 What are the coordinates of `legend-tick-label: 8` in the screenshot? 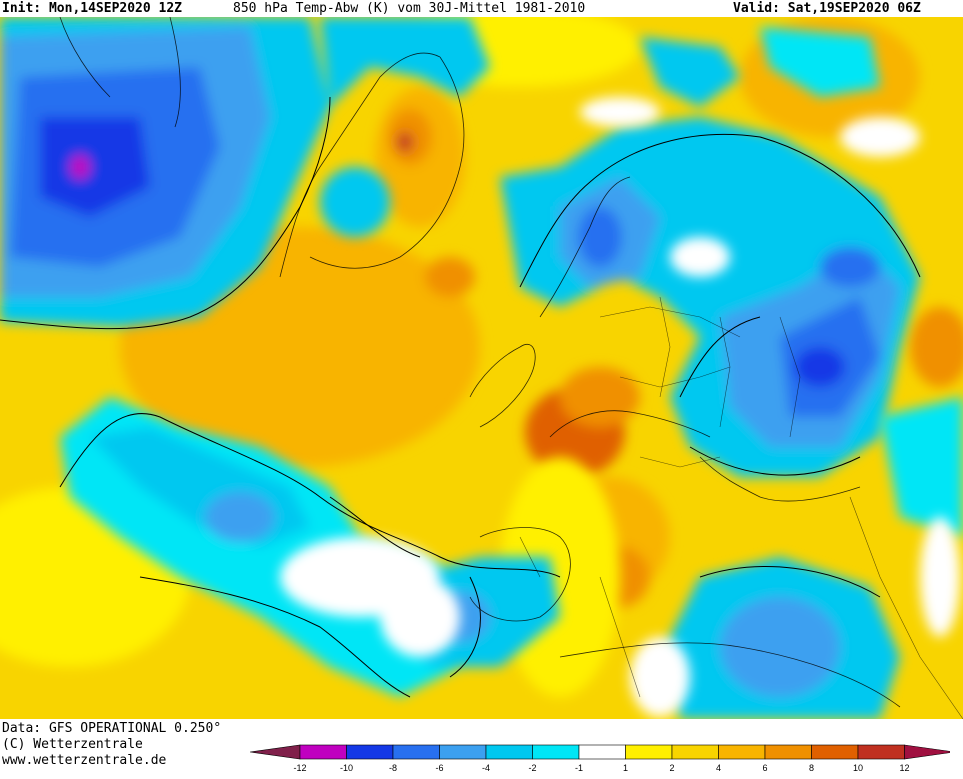 It's located at (811, 768).